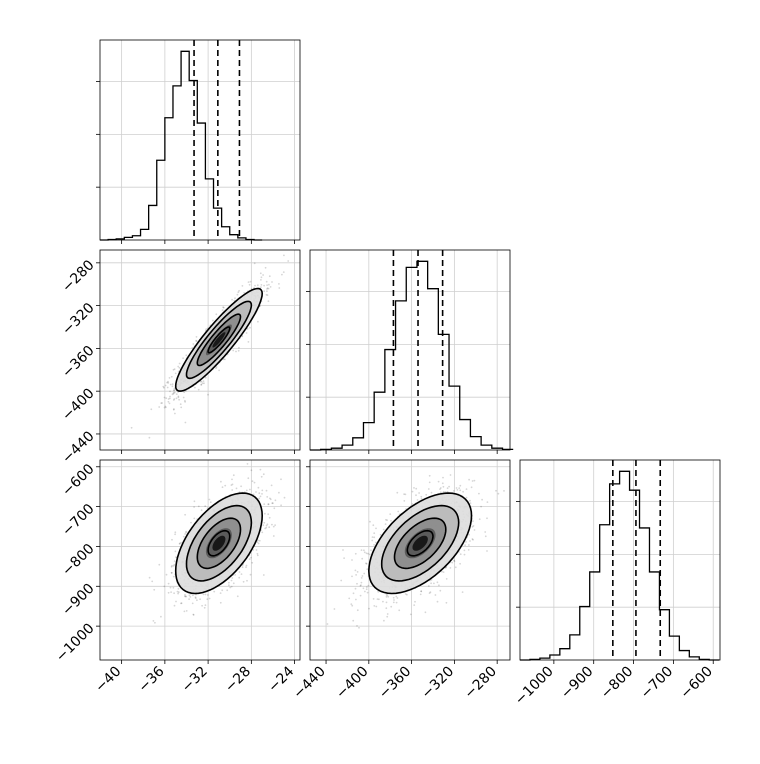 This screenshot has height=764, width=760. What do you see at coordinates (78, 600) in the screenshot?
I see `y-tick-label: −900` at bounding box center [78, 600].